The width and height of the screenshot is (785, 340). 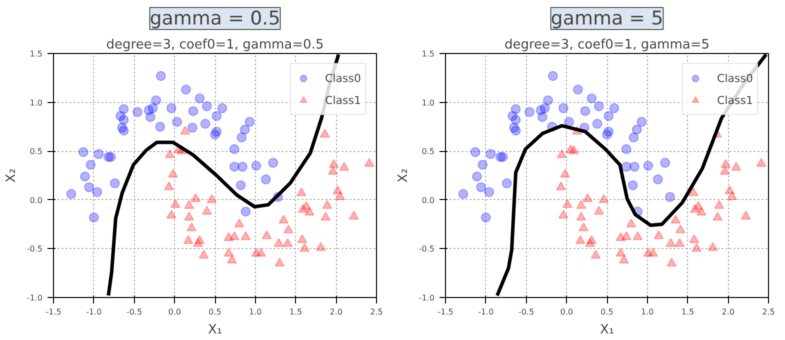 I want to click on chart-title: gamma = 5, so click(x=607, y=19).